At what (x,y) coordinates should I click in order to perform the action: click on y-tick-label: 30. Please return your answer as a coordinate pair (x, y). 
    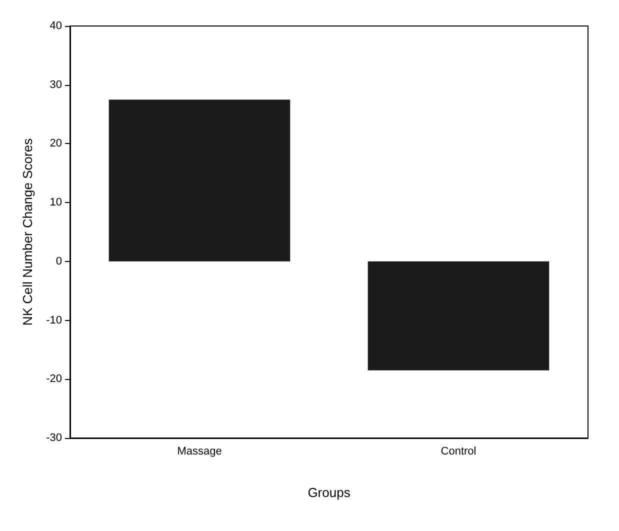
    Looking at the image, I should click on (56, 84).